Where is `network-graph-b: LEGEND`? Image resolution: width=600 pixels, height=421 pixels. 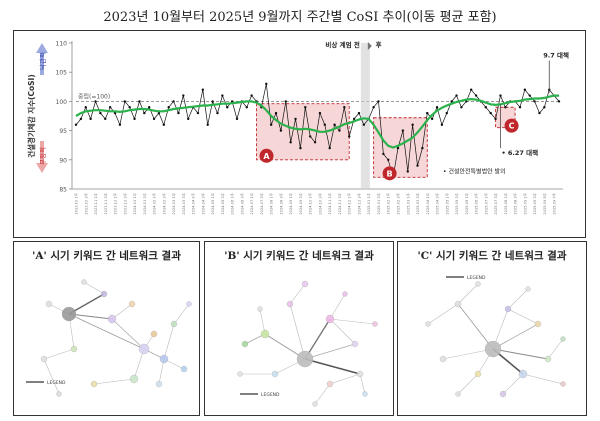
network-graph-b: LEGEND is located at coordinates (307, 343).